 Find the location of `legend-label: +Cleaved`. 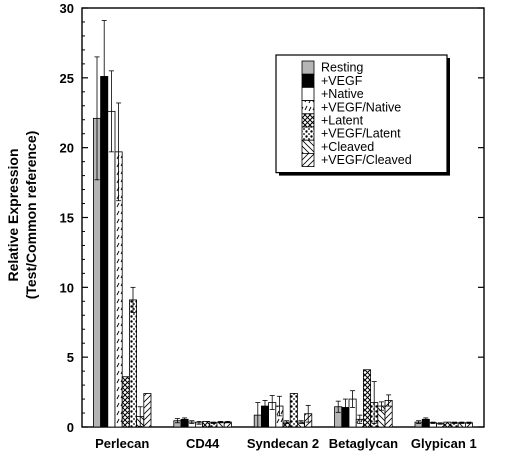

legend-label: +Cleaved is located at coordinates (347, 147).